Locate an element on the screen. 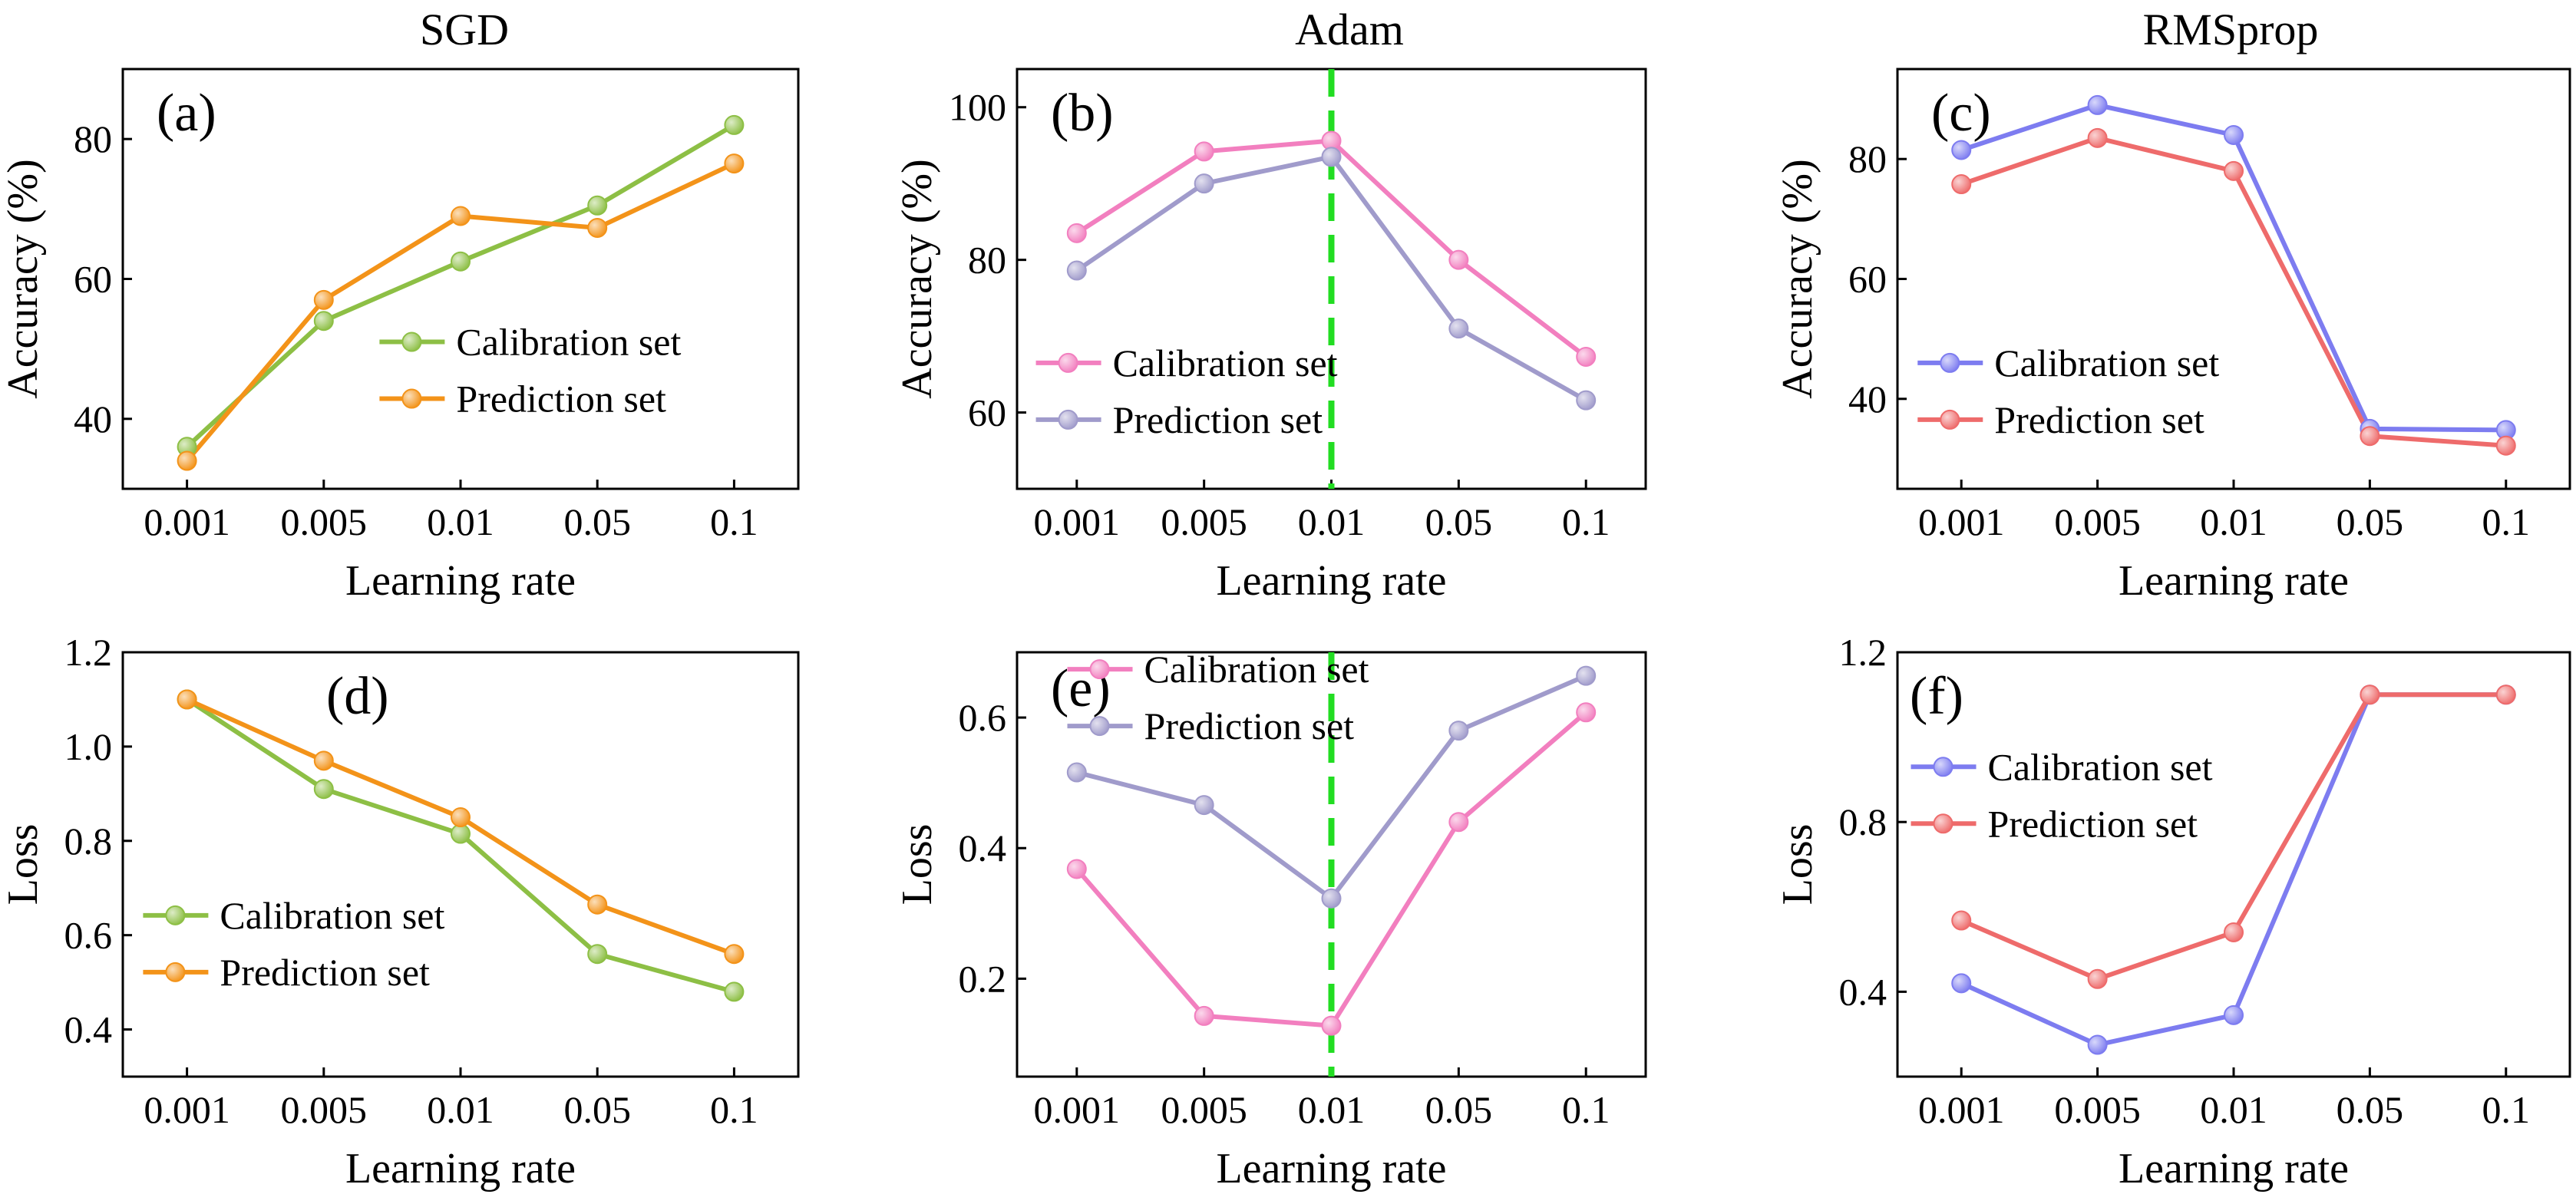 This screenshot has height=1204, width=2576. series-line-calibration is located at coordinates (460, 846).